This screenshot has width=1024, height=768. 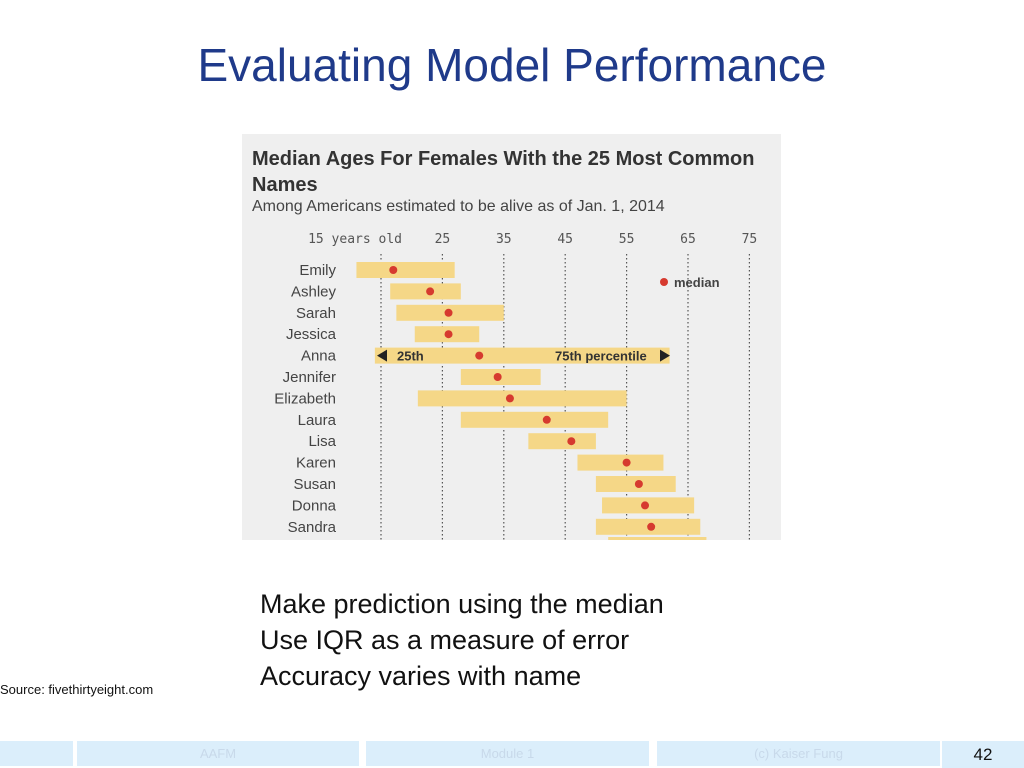 What do you see at coordinates (309, 377) in the screenshot?
I see `category-label: Jennifer` at bounding box center [309, 377].